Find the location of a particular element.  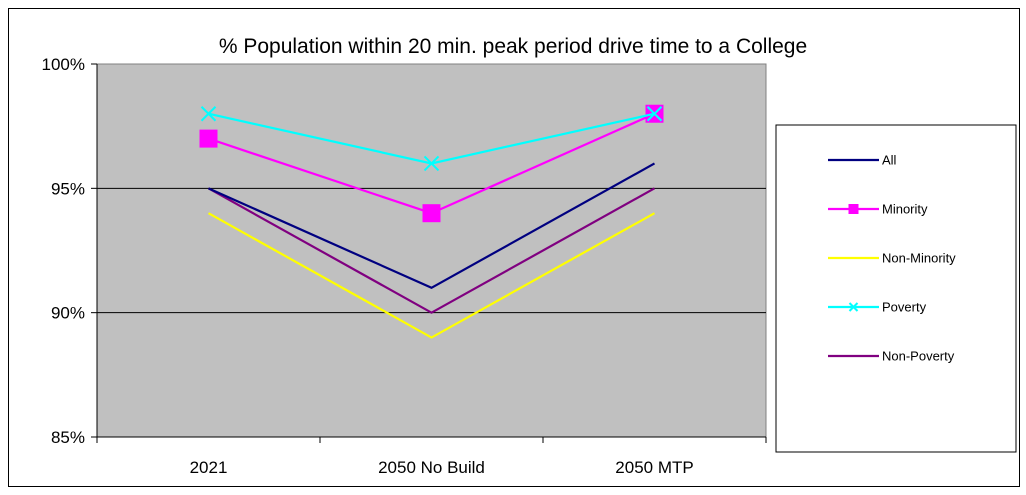

y-tick-label: 100% is located at coordinates (63, 64).